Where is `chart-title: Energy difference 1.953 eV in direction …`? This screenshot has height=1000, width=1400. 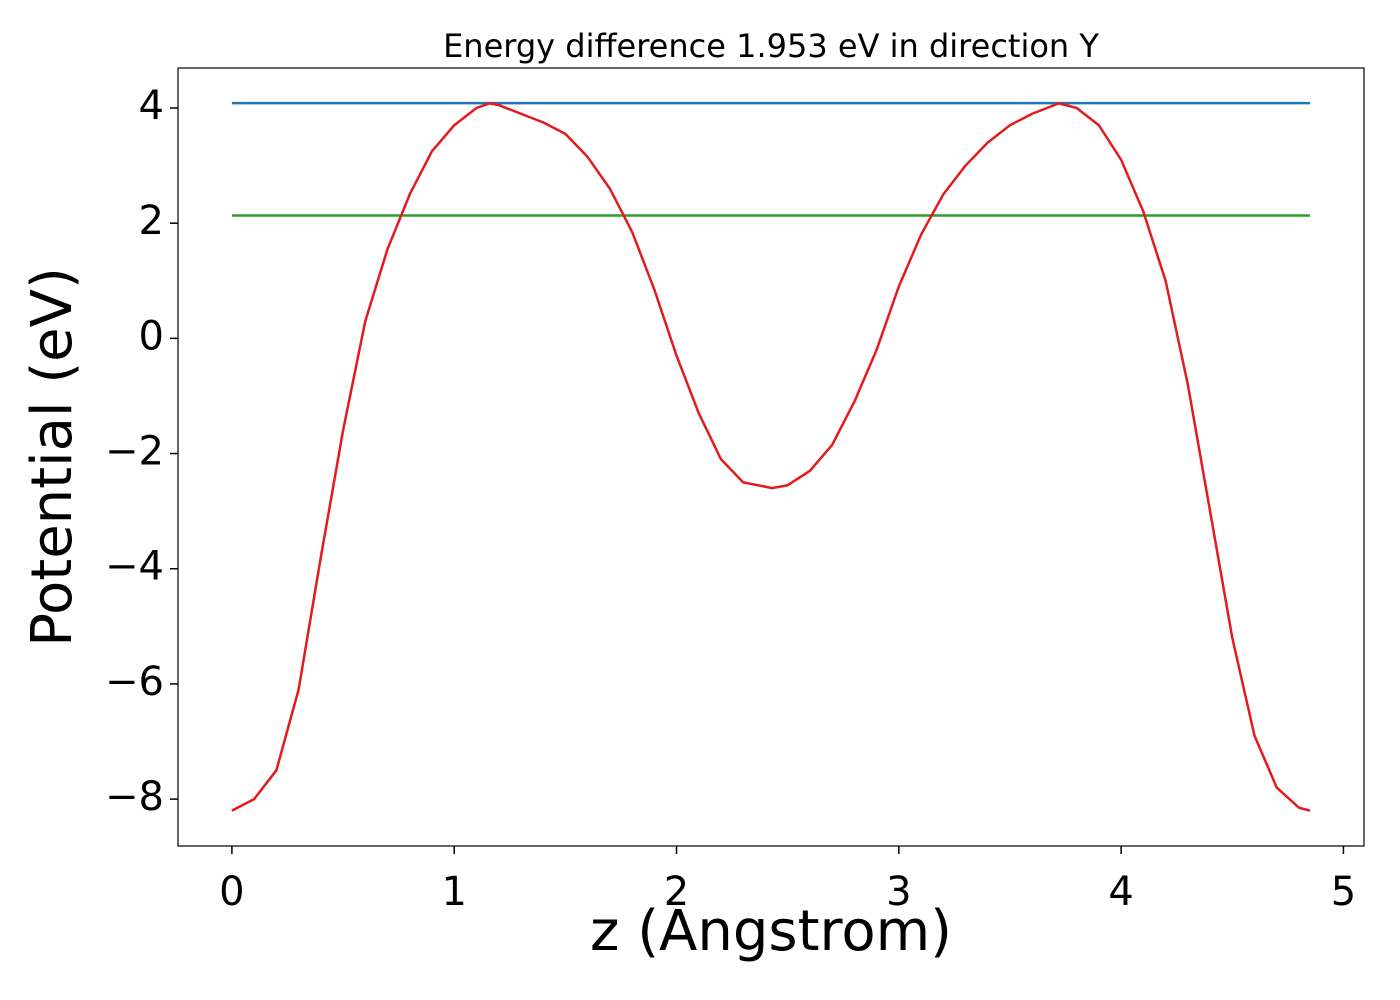 chart-title: Energy difference 1.953 eV in direction … is located at coordinates (771, 46).